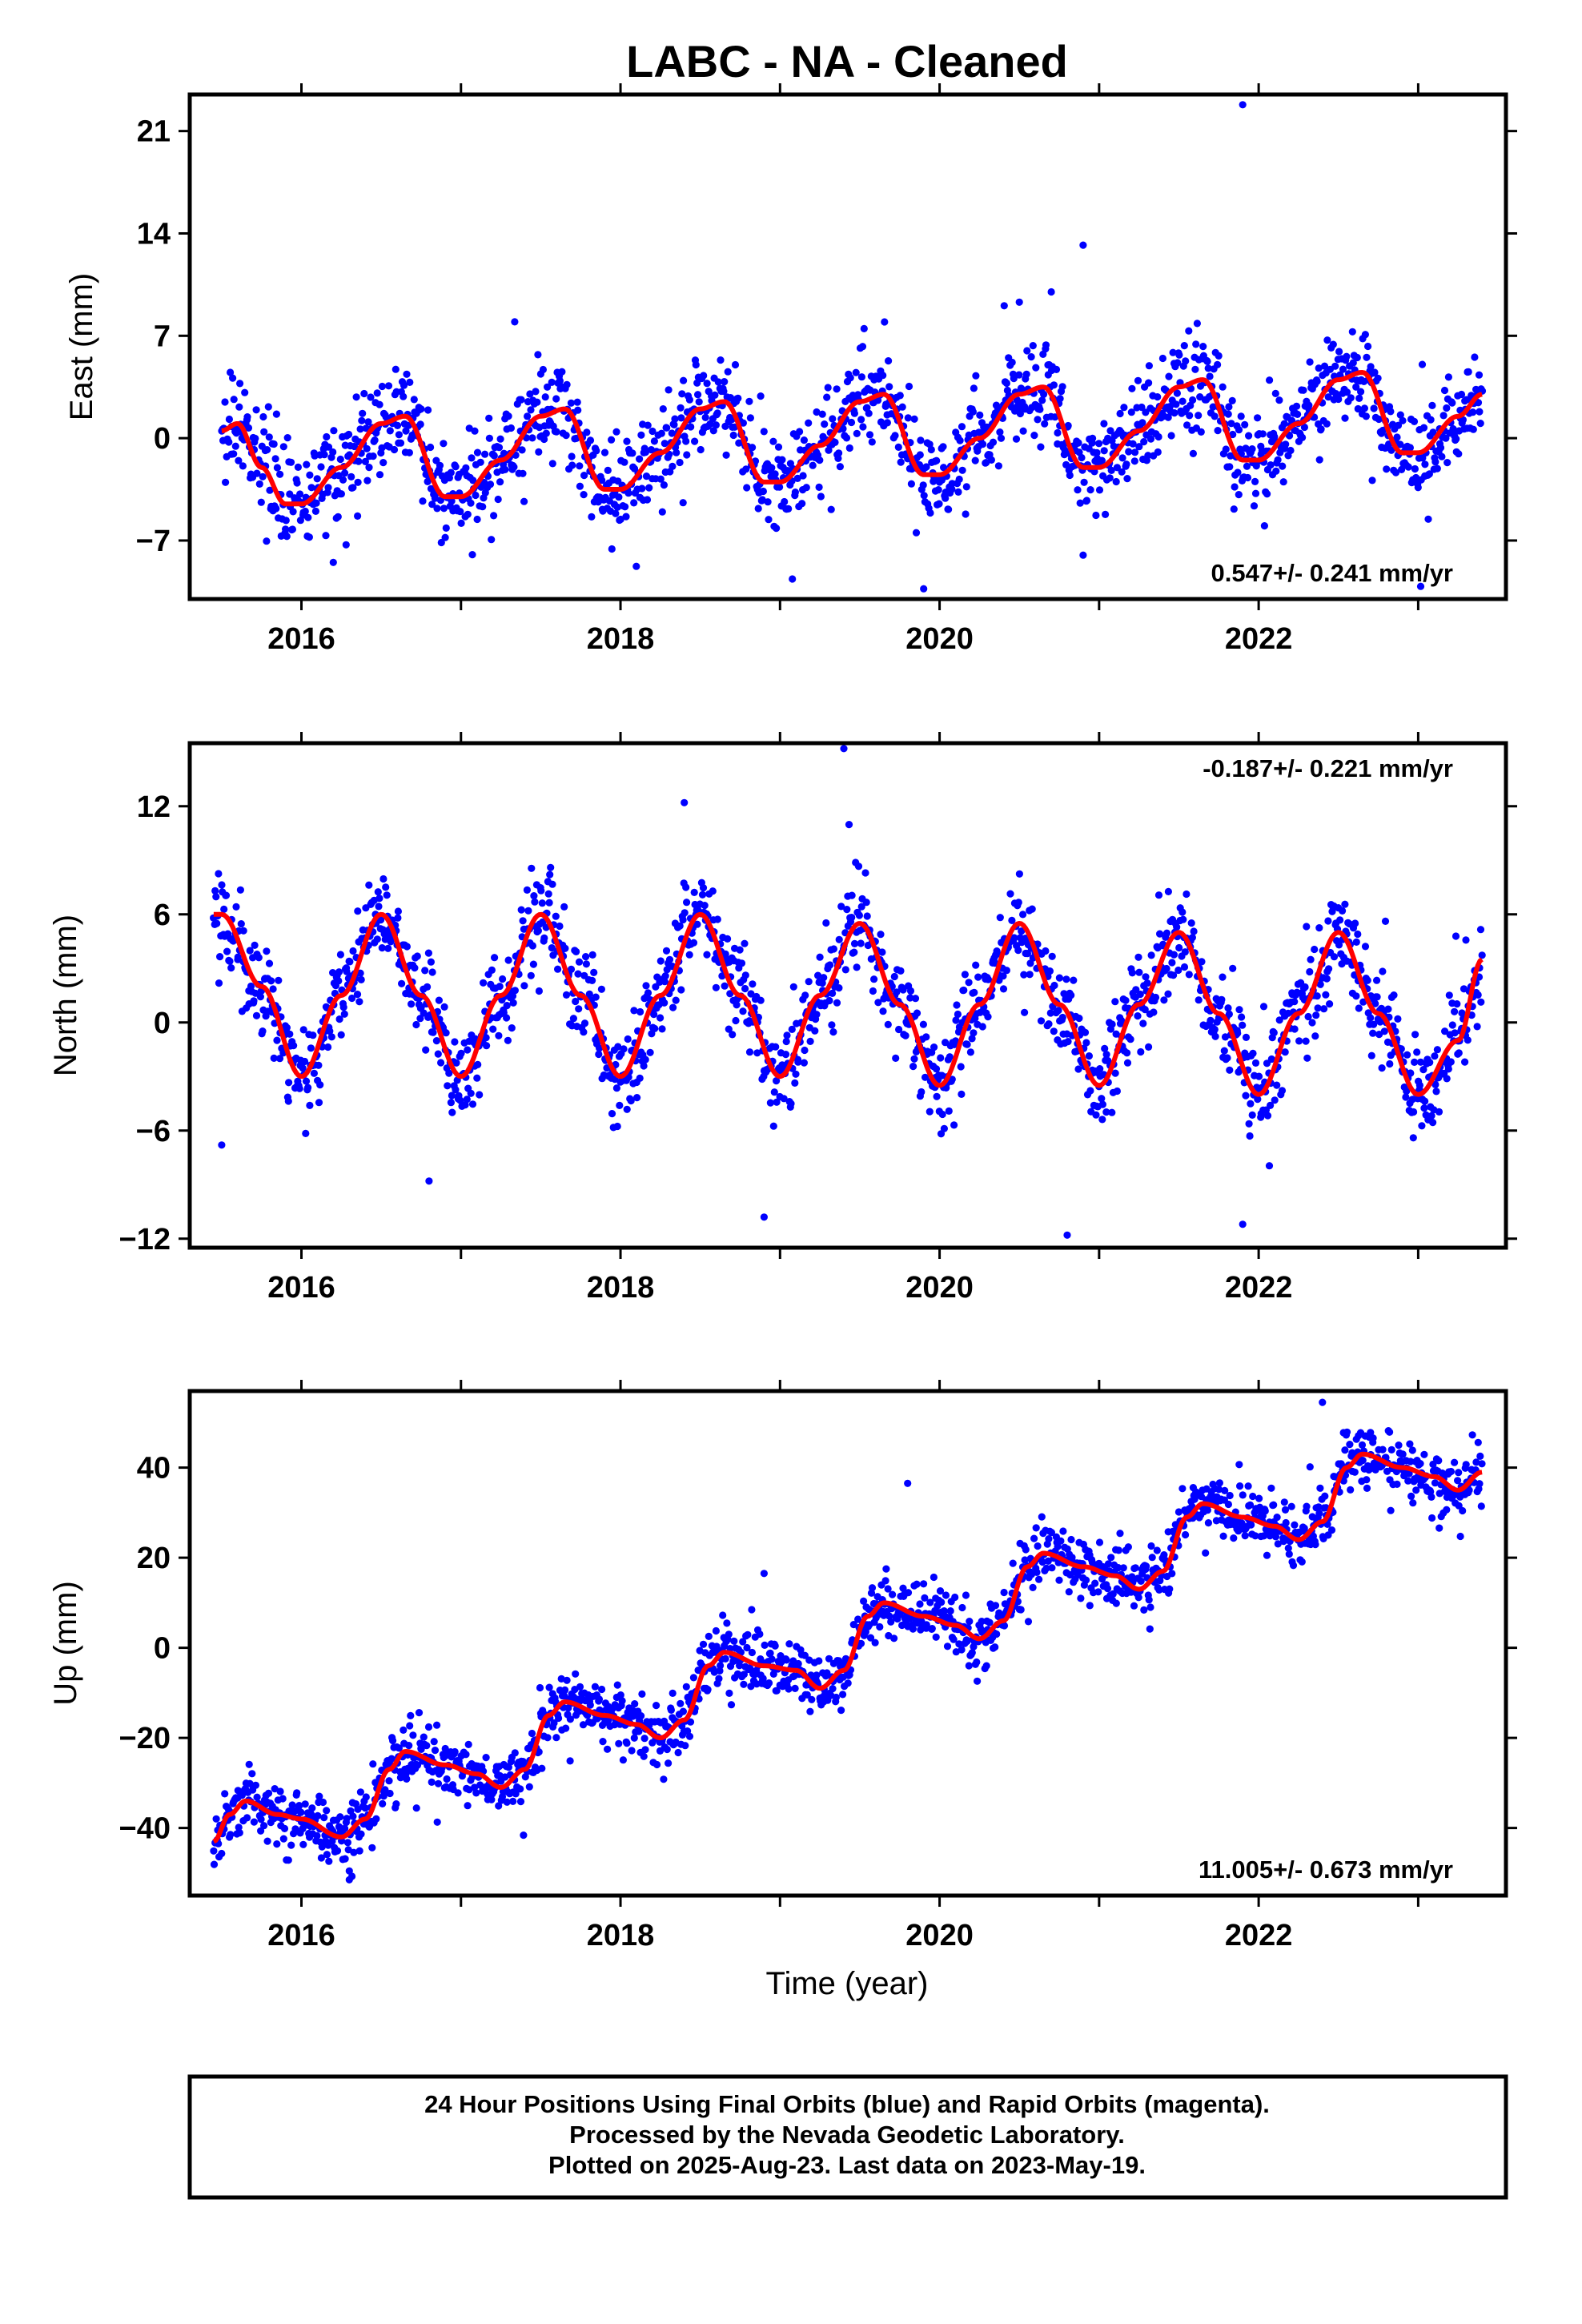 The height and width of the screenshot is (2324, 1582). Describe the element at coordinates (65, 1644) in the screenshot. I see `up-y-axis-label: Up (mm)` at that location.